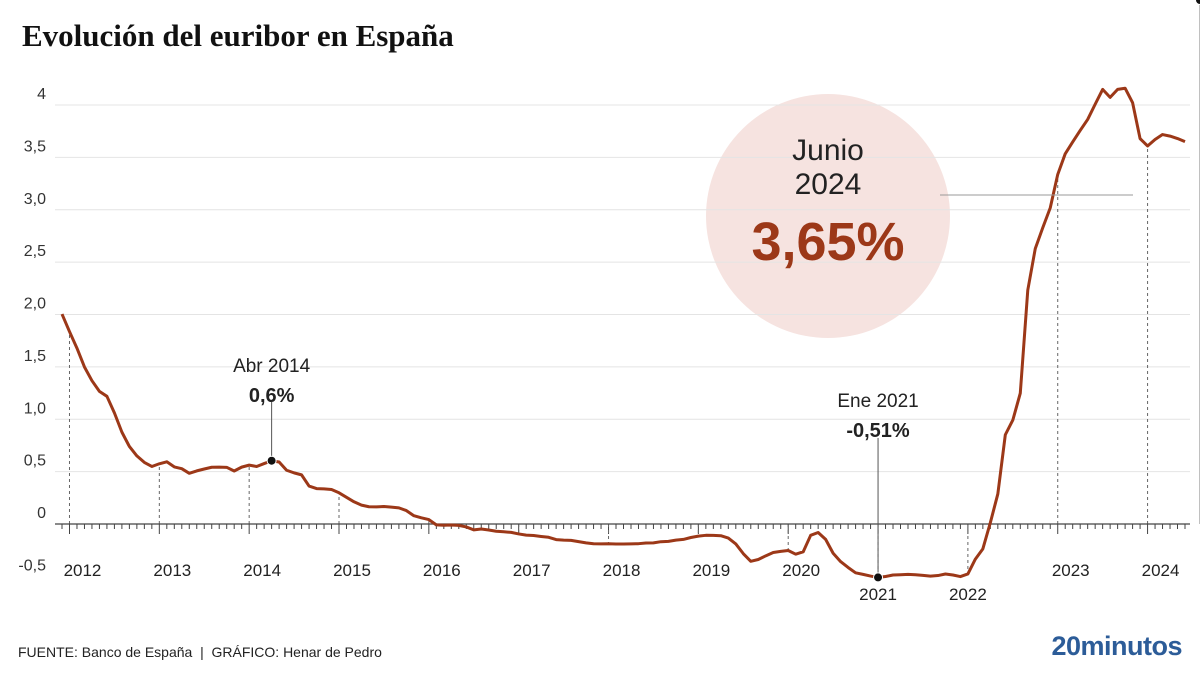 The height and width of the screenshot is (675, 1200). What do you see at coordinates (532, 570) in the screenshot?
I see `x-tick-label: 2017` at bounding box center [532, 570].